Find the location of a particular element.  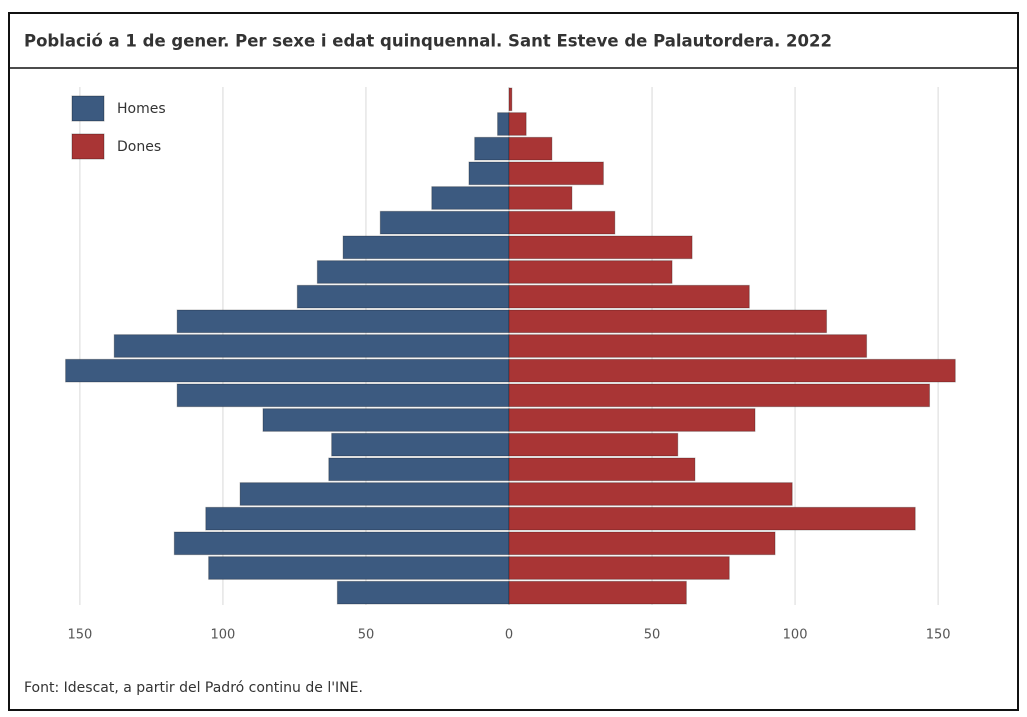

x-tick-label: 0 is located at coordinates (509, 635).